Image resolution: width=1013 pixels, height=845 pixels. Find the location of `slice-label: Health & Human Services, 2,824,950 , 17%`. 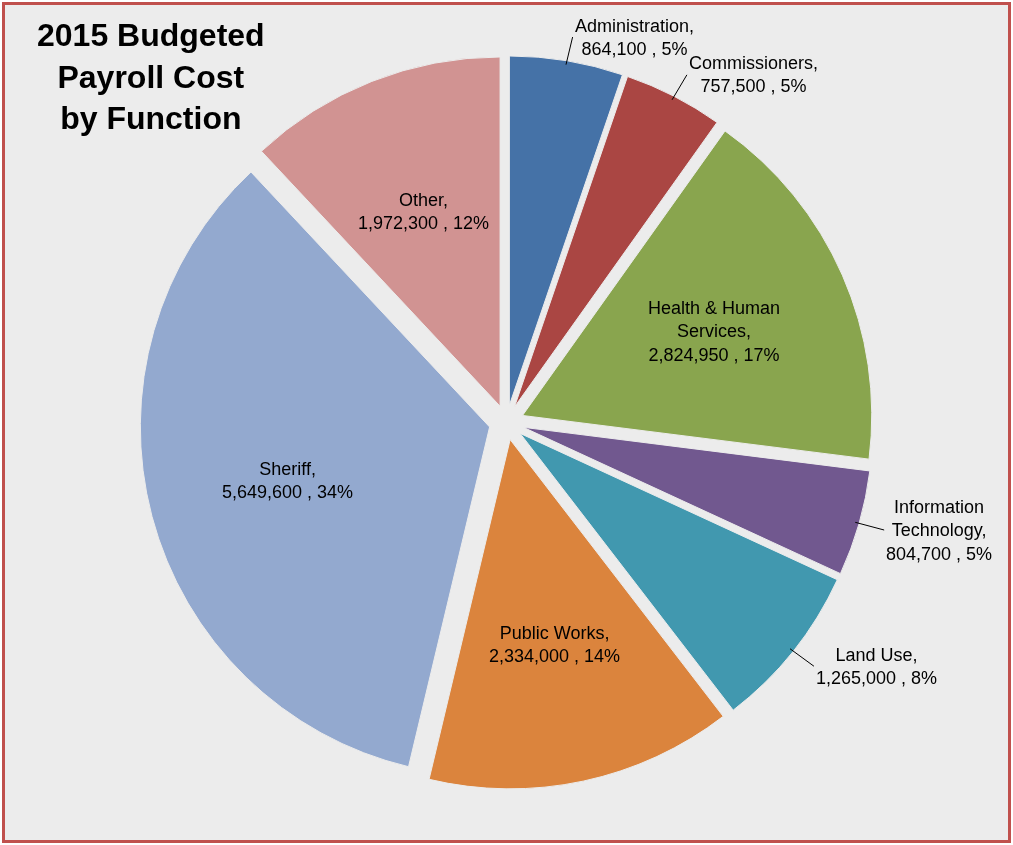

slice-label: Health & Human Services, 2,824,950 , 17% is located at coordinates (714, 331).